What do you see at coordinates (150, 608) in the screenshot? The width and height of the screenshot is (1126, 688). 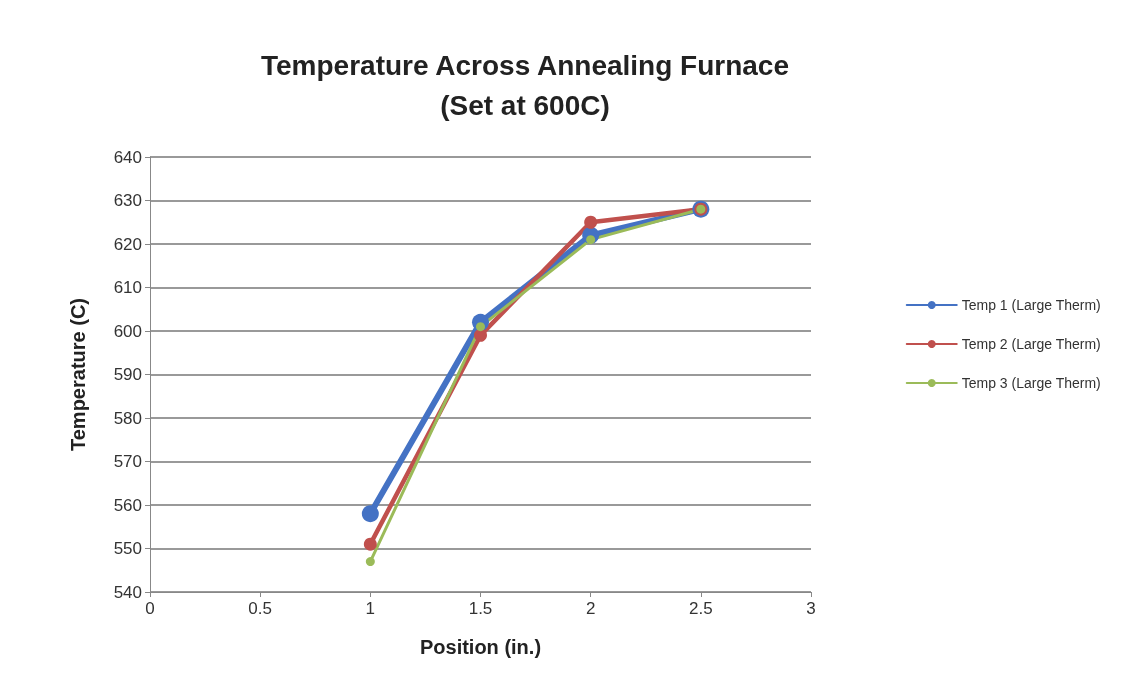 I see `x-tick-label: 0` at bounding box center [150, 608].